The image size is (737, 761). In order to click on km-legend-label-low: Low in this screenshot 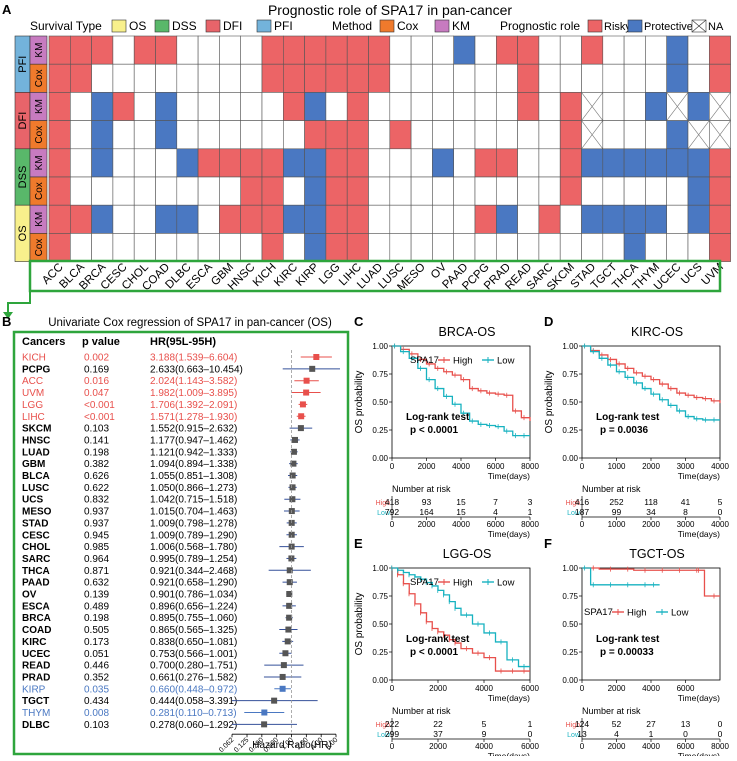, I will do `click(680, 613)`.